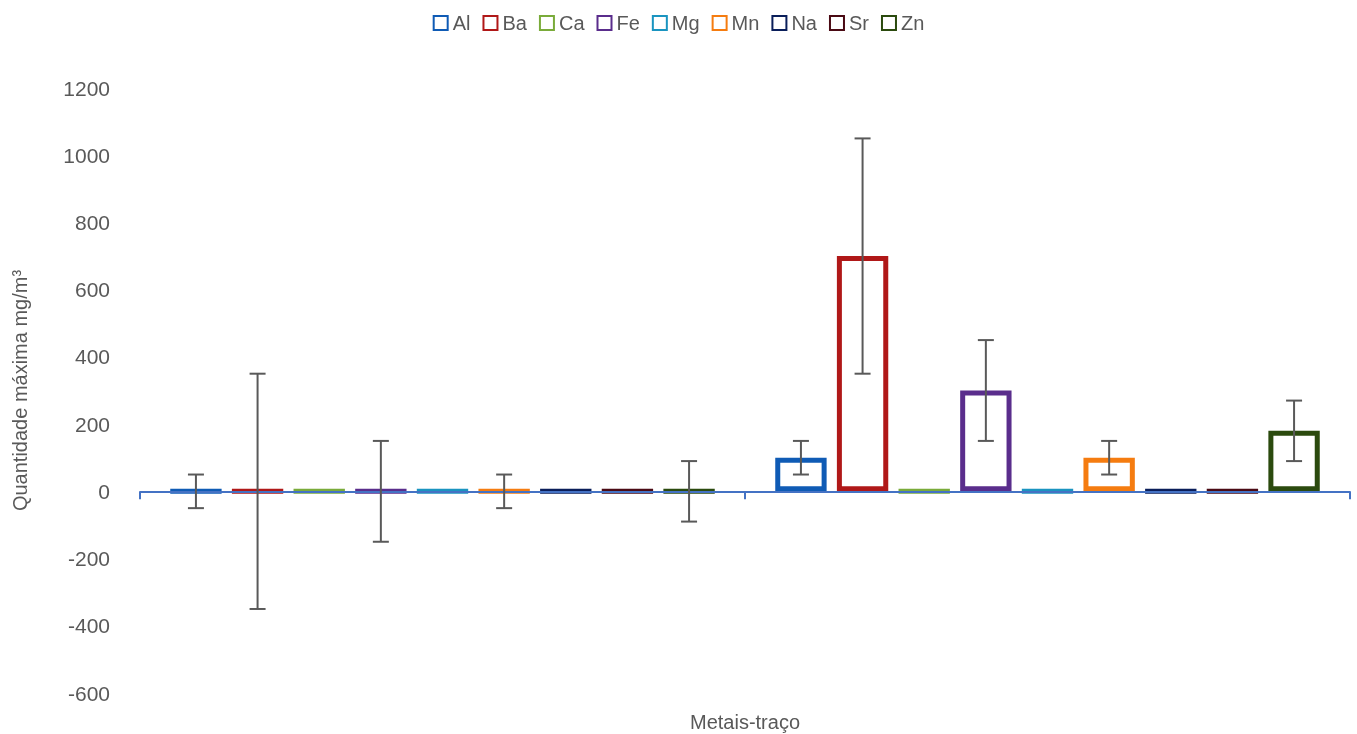 The height and width of the screenshot is (734, 1357). What do you see at coordinates (912, 23) in the screenshot?
I see `legend-label: Zn` at bounding box center [912, 23].